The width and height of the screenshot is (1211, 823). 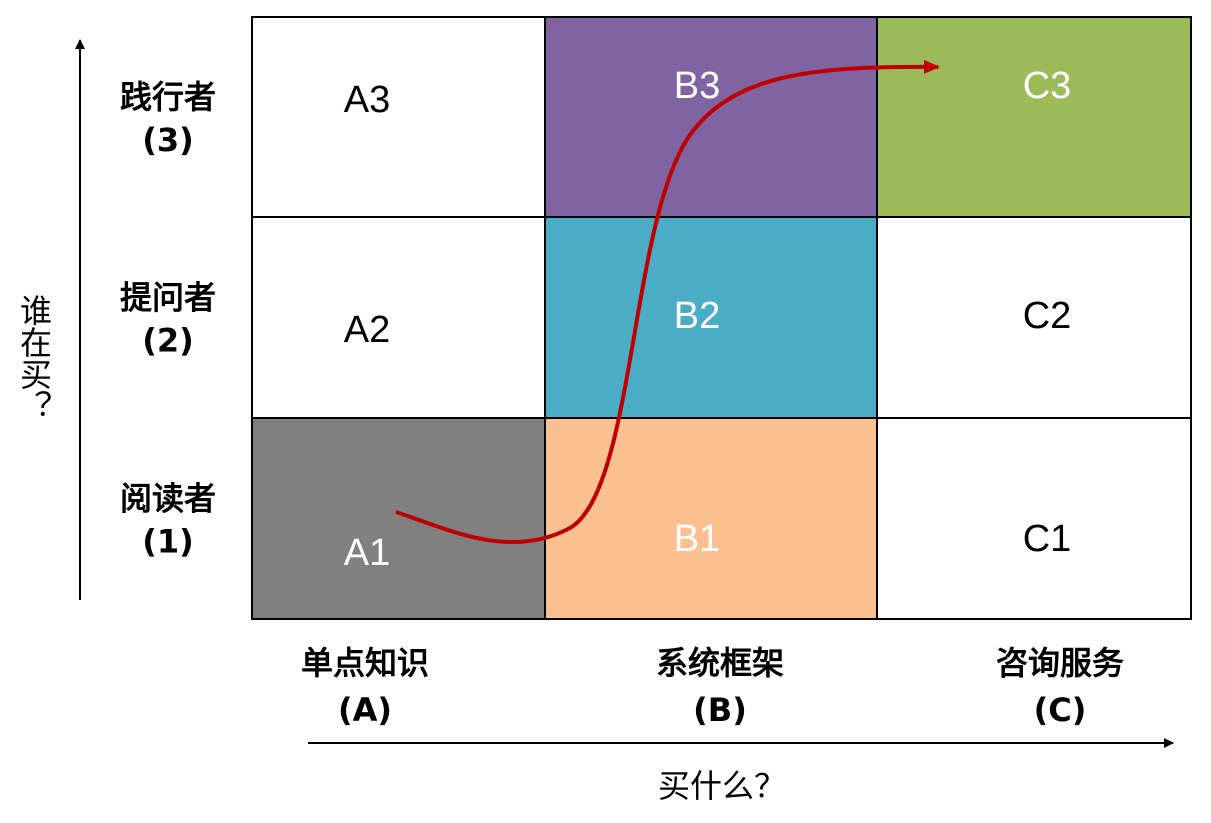 What do you see at coordinates (697, 539) in the screenshot?
I see `cell-label: B1` at bounding box center [697, 539].